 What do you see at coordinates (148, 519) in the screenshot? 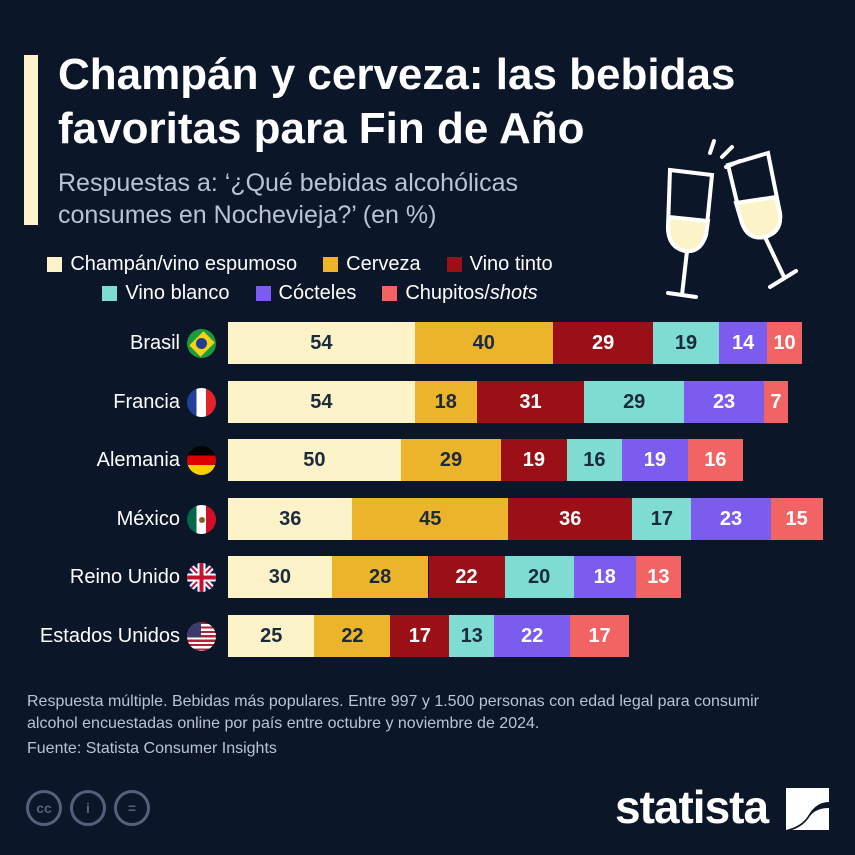
I see `category-label: México` at bounding box center [148, 519].